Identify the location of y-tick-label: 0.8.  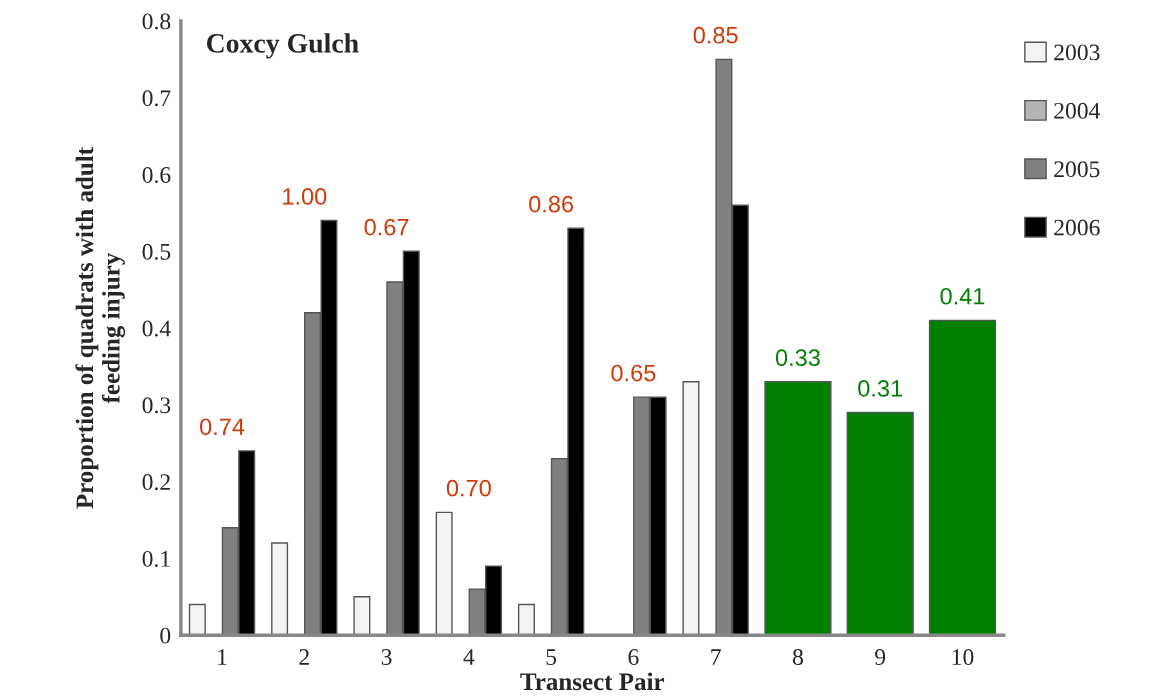
(156, 21).